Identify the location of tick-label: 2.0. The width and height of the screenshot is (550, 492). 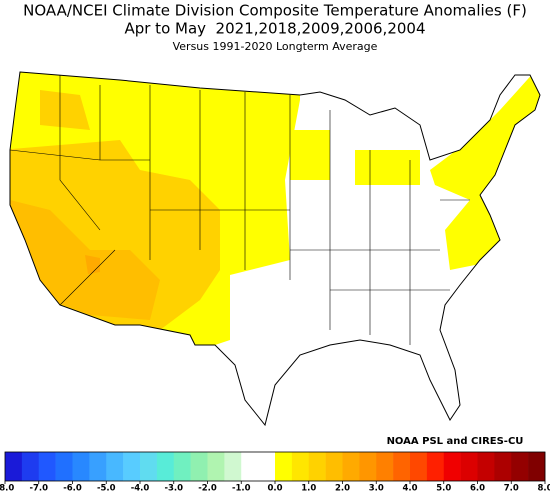
(342, 488).